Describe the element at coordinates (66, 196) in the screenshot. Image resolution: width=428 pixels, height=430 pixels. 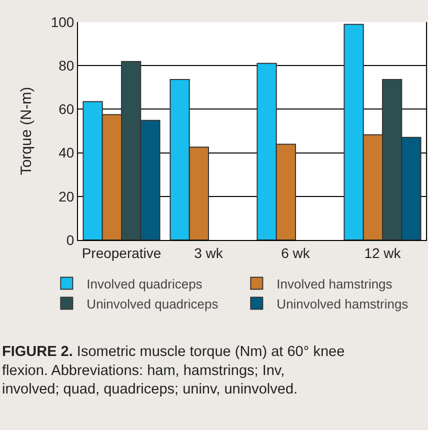
I see `y-tick-label: 20` at that location.